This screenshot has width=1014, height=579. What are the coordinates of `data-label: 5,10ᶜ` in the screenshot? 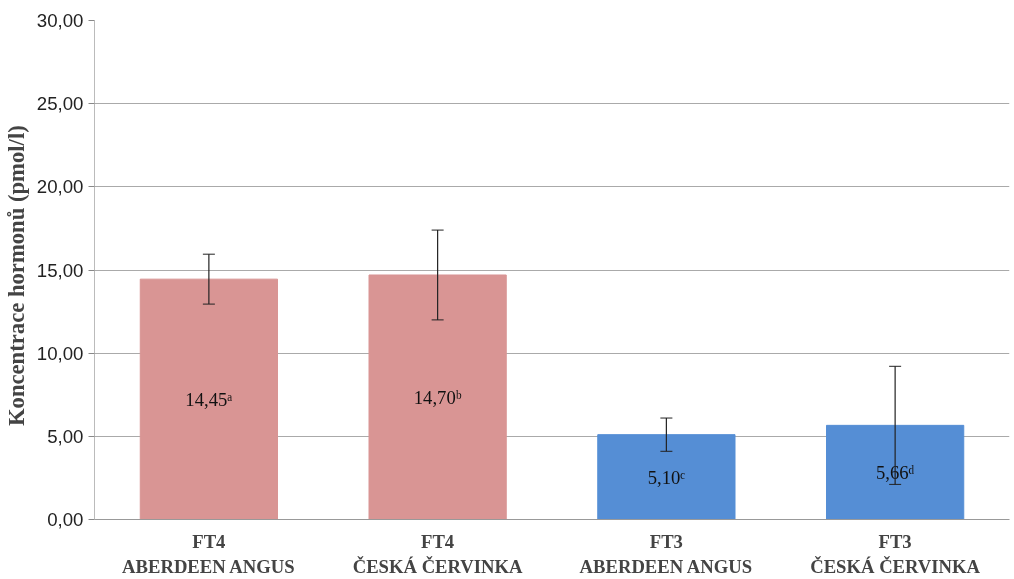 It's located at (666, 477).